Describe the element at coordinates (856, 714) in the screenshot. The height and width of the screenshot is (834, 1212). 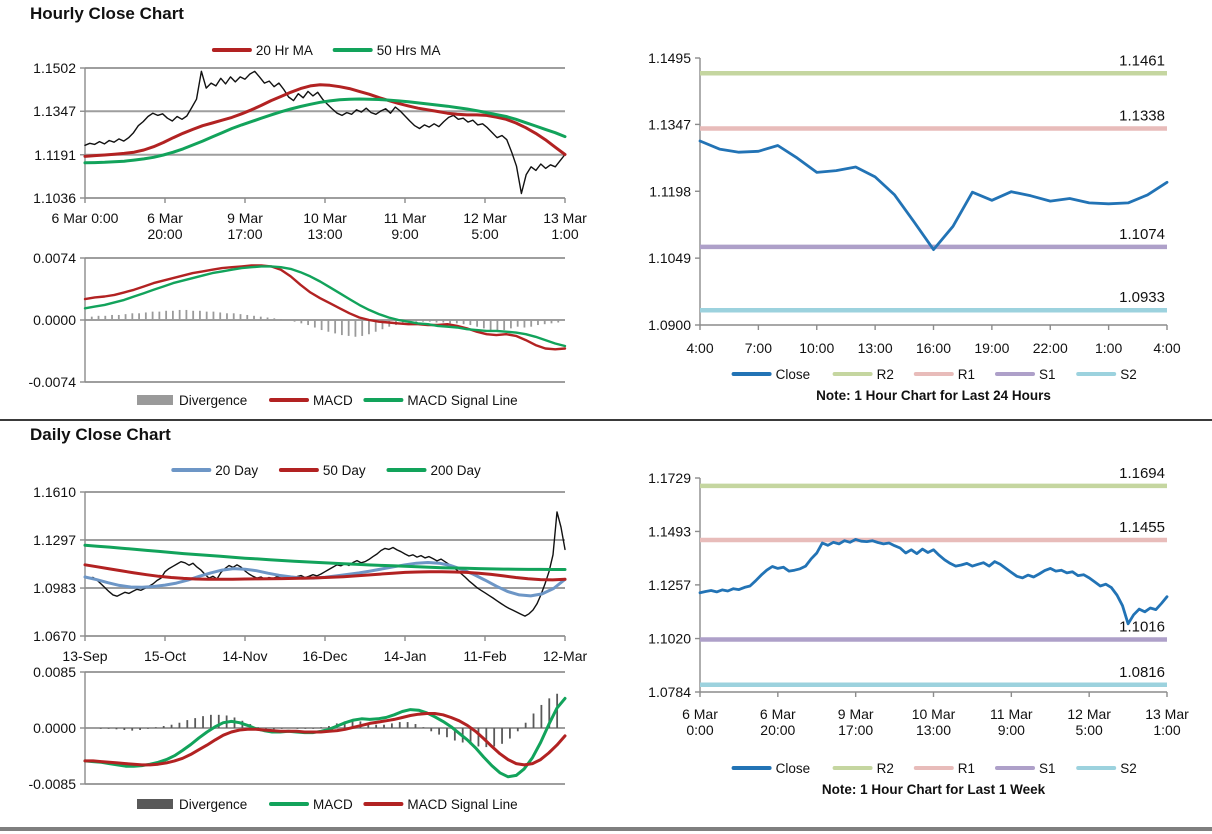
I see `x-tick-label: 9 Mar` at that location.